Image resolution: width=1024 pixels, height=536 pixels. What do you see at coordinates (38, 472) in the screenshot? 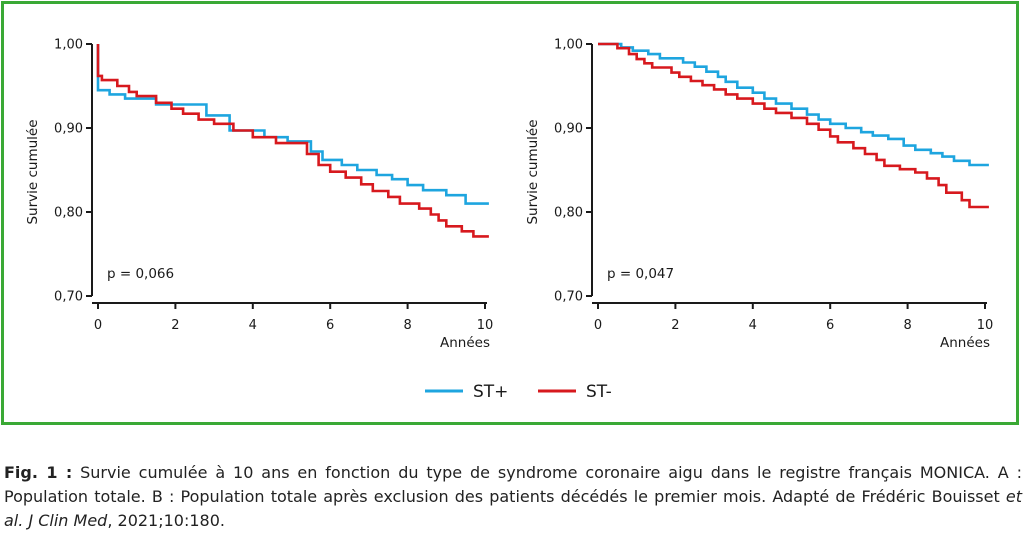
I see `caption-lead: Fig. 1 :` at bounding box center [38, 472].